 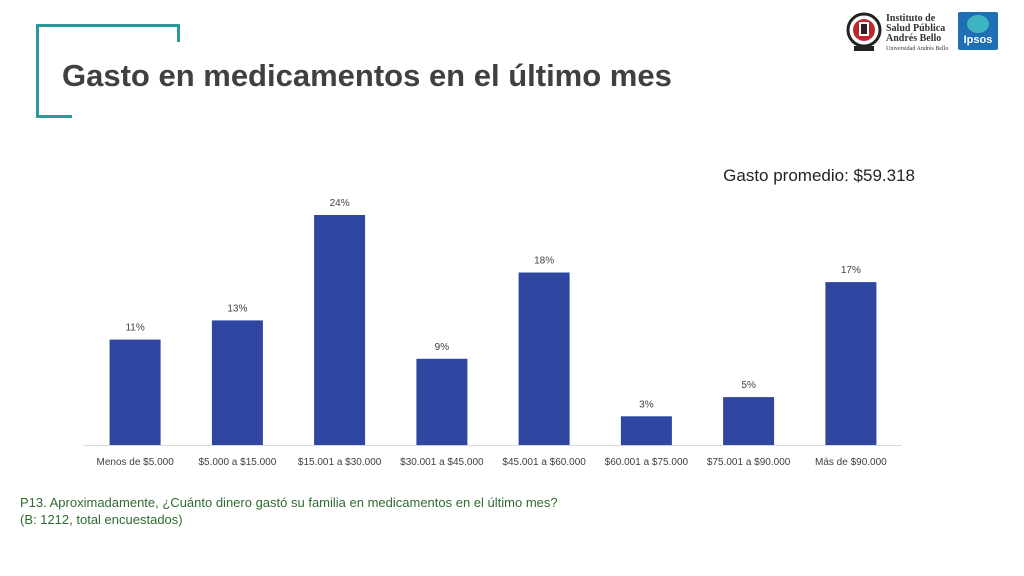 I want to click on title-frame-top, so click(x=108, y=25).